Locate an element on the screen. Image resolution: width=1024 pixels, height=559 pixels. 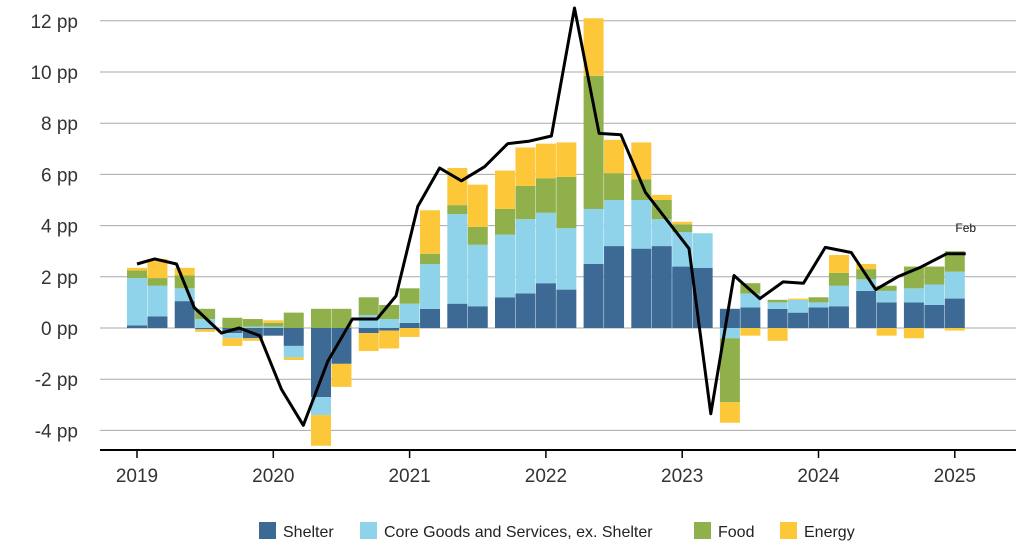
y-tick-label: -4 pp is located at coordinates (56, 431).